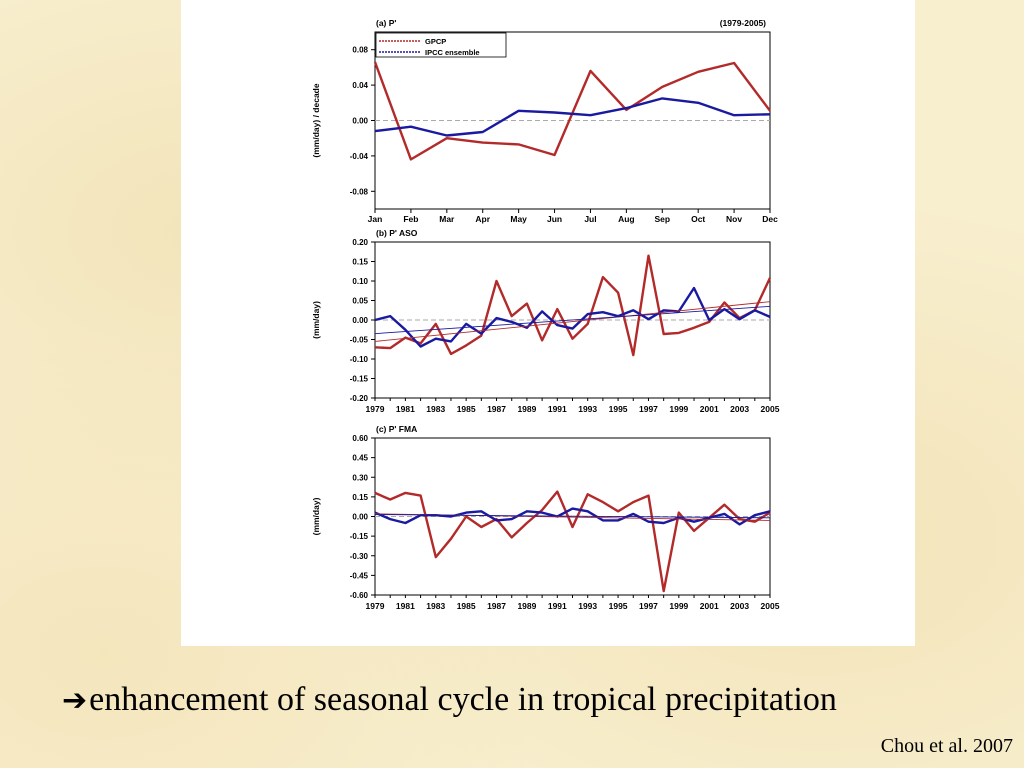 This screenshot has width=1024, height=768. What do you see at coordinates (518, 219) in the screenshot?
I see `panel-a-xtick-label: May` at bounding box center [518, 219].